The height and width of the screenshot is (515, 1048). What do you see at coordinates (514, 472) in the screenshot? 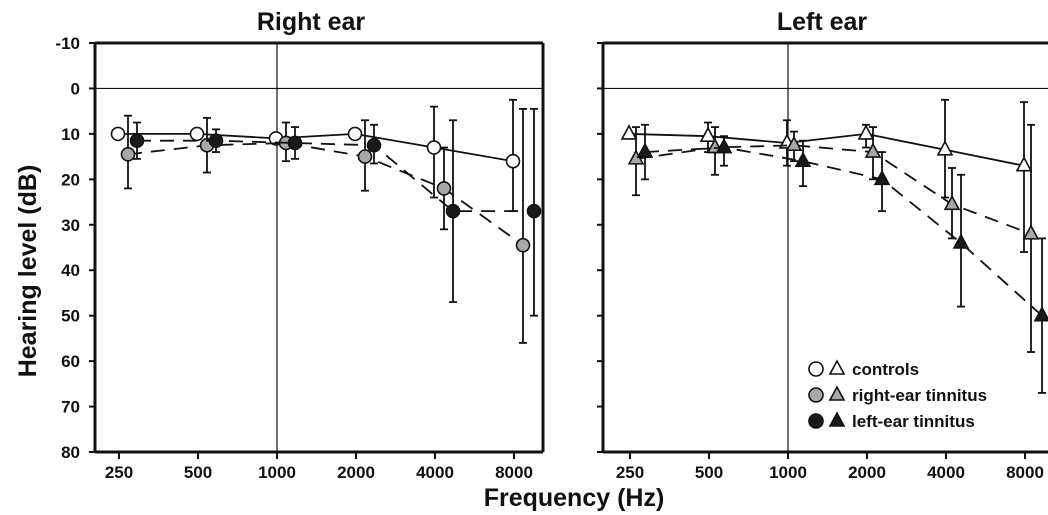
I see `right-ear-x-tick-label: 8000` at bounding box center [514, 472].